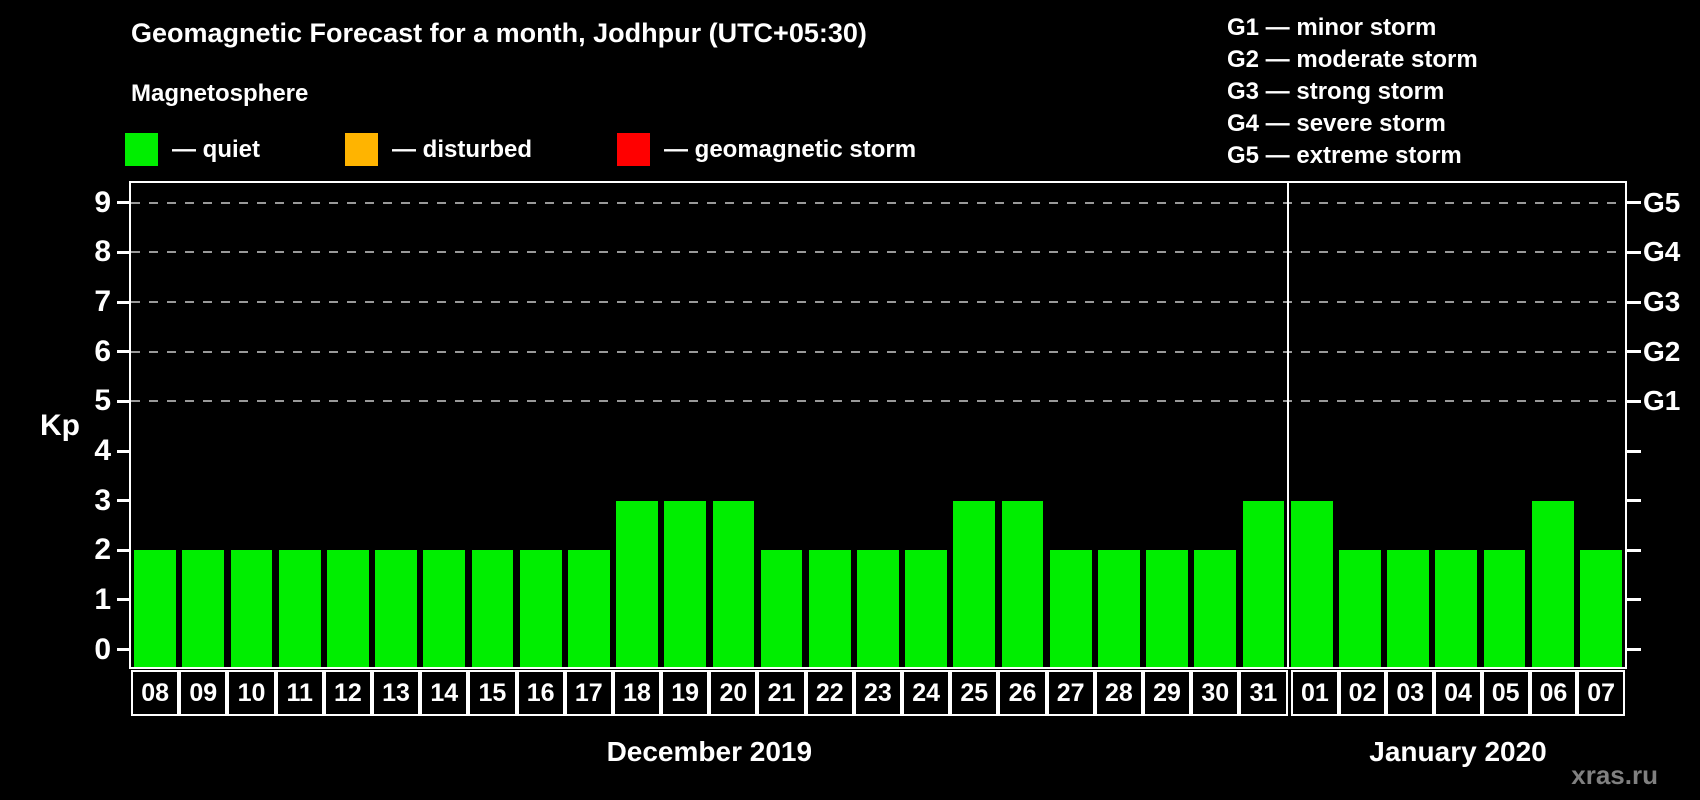  Describe the element at coordinates (299, 693) in the screenshot. I see `day-cell-11: 11` at that location.